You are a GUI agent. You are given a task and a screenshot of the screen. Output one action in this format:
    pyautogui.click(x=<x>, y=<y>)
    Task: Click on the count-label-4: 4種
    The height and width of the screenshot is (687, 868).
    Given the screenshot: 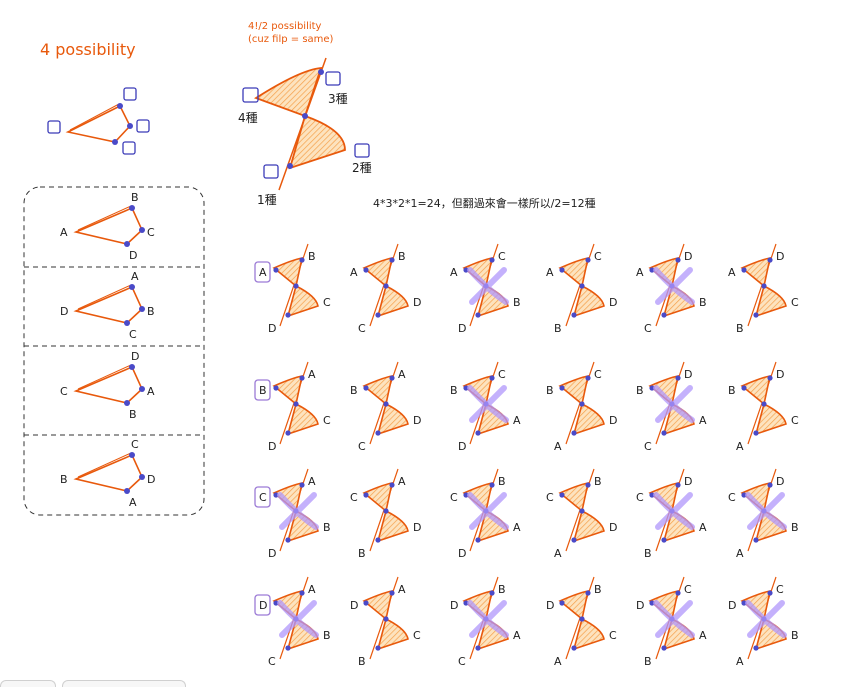 What is the action you would take?
    pyautogui.click(x=248, y=118)
    